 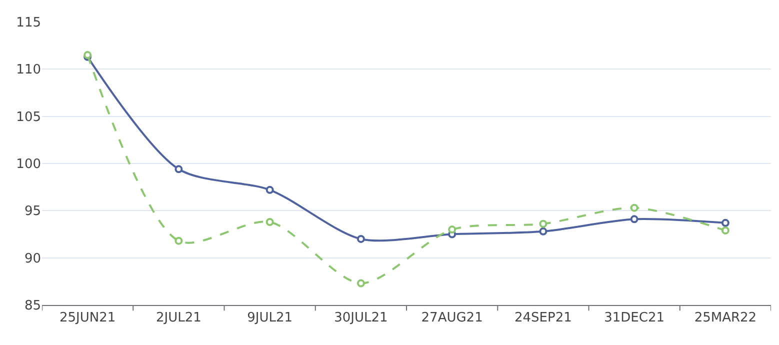 I want to click on y-tick-label: 105, so click(x=28, y=117).